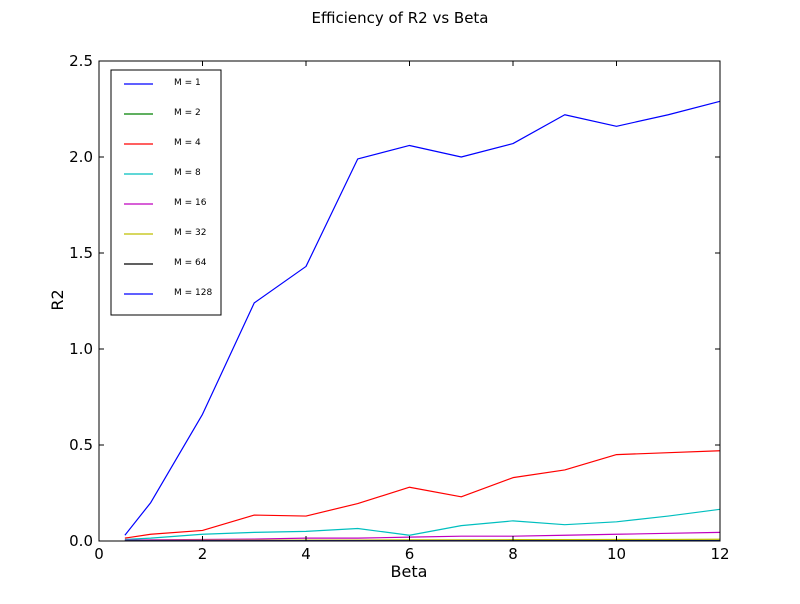  Describe the element at coordinates (399, 18) in the screenshot. I see `chart-title: Efficiency of R2 vs Beta` at that location.